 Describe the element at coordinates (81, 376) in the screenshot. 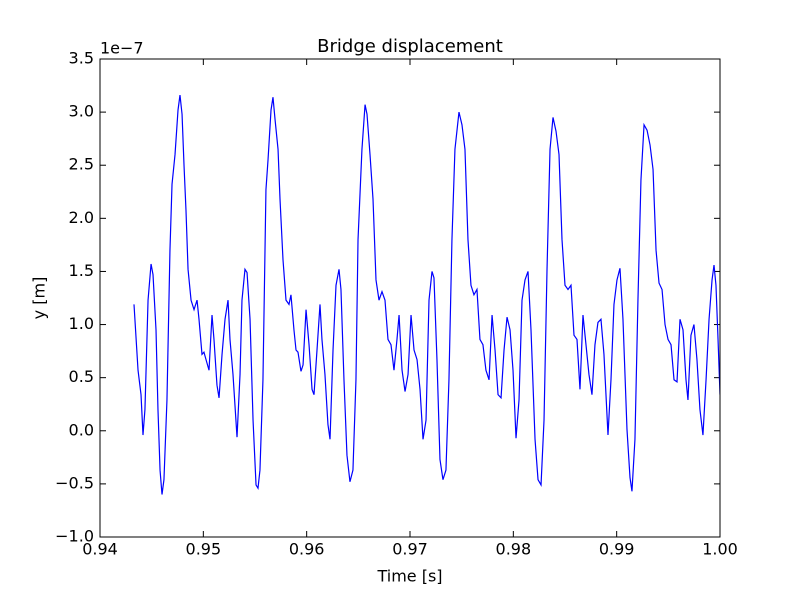

I see `y-tick-label: 0.5` at that location.